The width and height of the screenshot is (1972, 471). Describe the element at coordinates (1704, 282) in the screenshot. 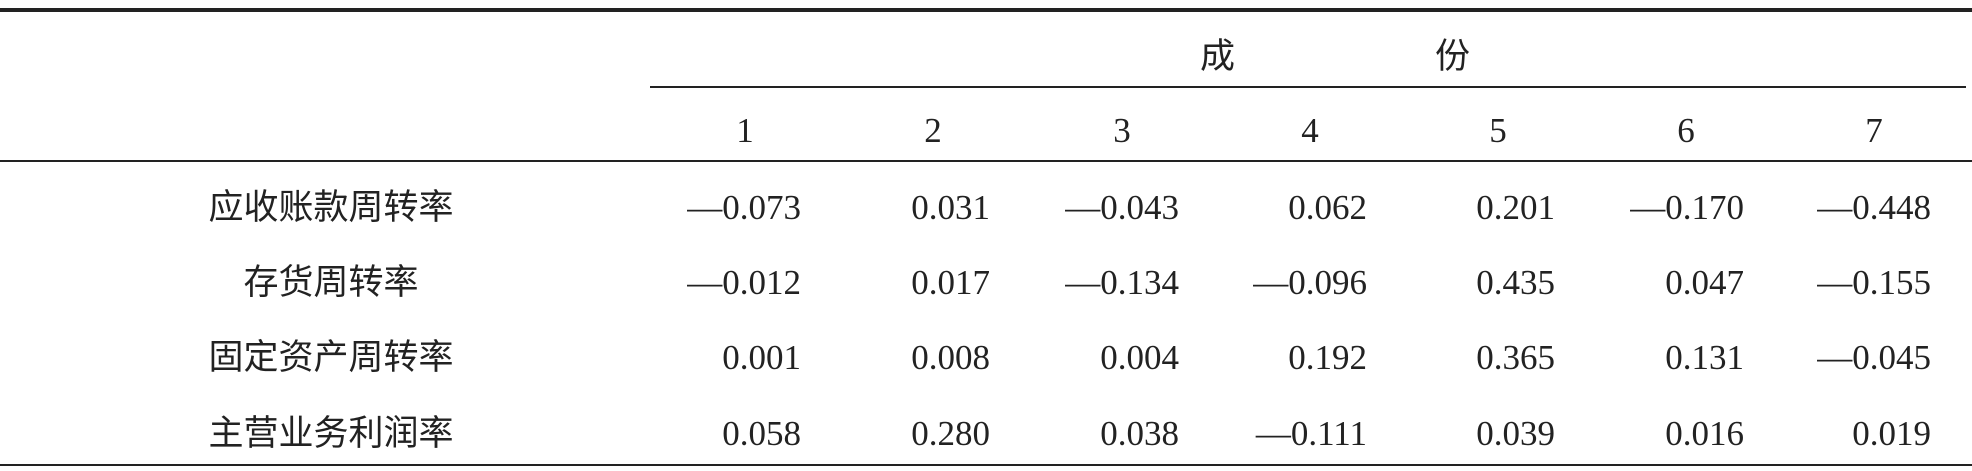

I see `cell-value: 0.047` at that location.